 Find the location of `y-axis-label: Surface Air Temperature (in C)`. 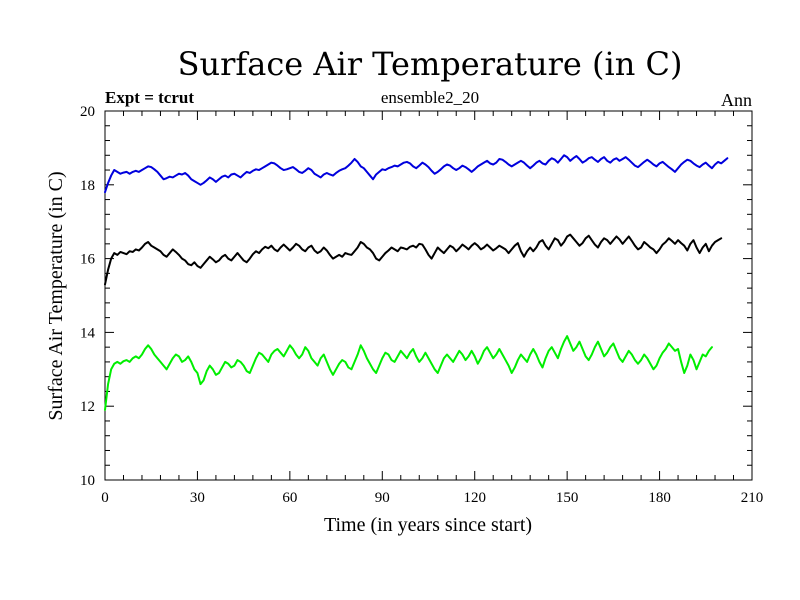

y-axis-label: Surface Air Temperature (in C) is located at coordinates (56, 295).